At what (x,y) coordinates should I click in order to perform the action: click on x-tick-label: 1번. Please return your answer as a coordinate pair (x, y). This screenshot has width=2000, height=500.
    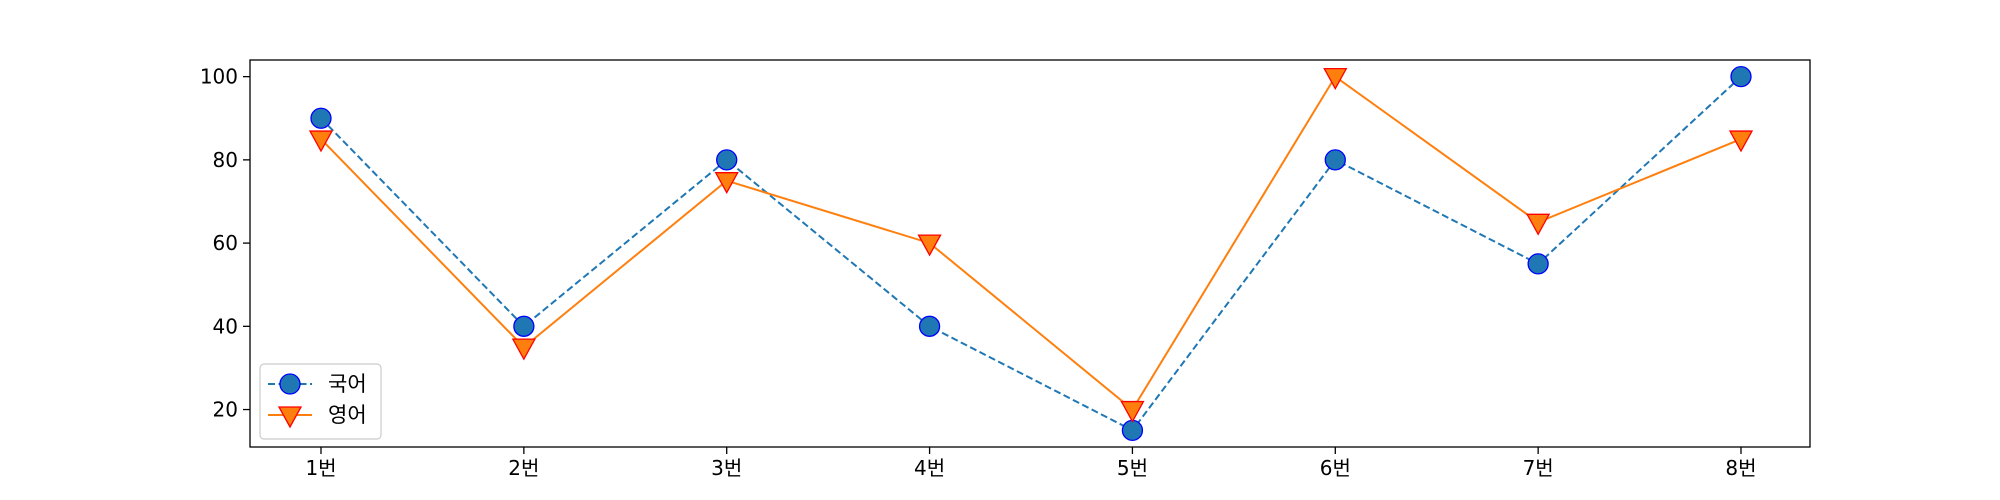
    Looking at the image, I should click on (320, 468).